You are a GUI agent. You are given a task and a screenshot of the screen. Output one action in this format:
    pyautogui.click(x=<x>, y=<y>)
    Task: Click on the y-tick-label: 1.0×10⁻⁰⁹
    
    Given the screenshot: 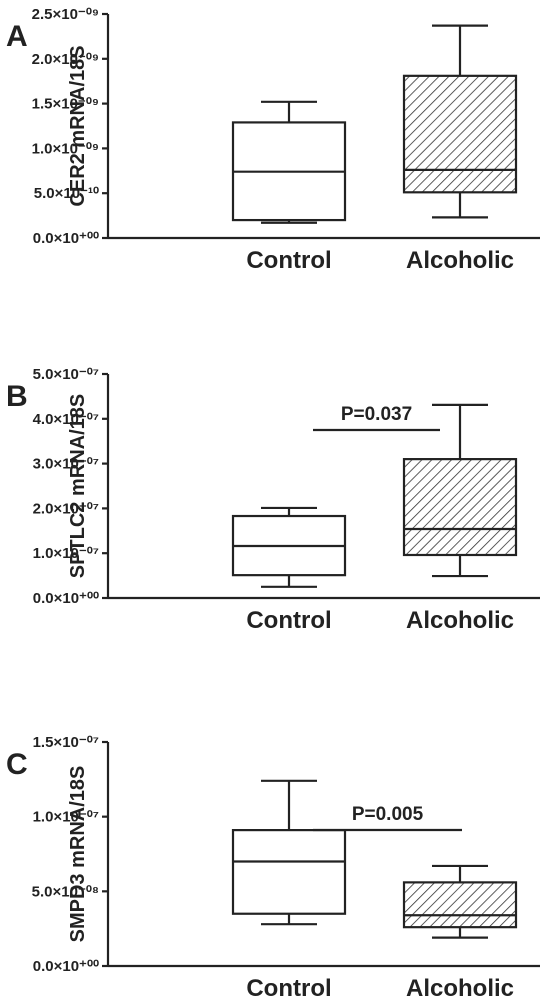 What is the action you would take?
    pyautogui.click(x=65, y=148)
    